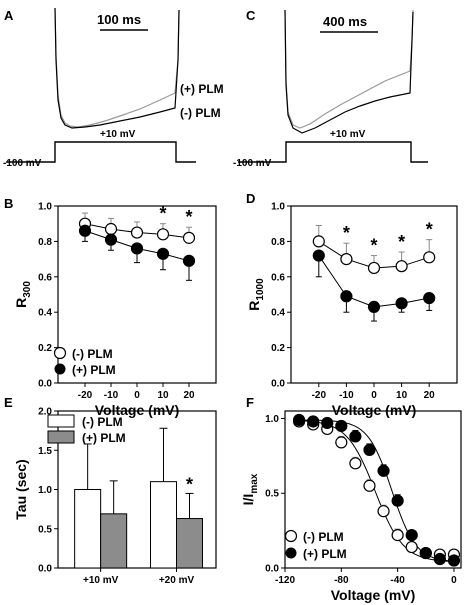 The height and width of the screenshot is (605, 468). I want to click on panel-f-legend: (-) PLM (+) PLM, so click(315, 545).